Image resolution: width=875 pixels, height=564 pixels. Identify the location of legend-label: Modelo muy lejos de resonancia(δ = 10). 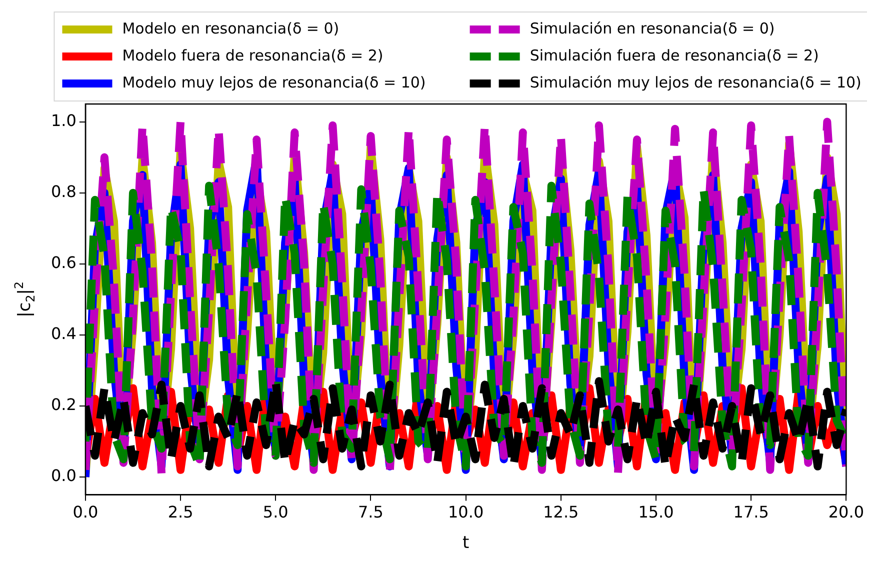
(274, 82).